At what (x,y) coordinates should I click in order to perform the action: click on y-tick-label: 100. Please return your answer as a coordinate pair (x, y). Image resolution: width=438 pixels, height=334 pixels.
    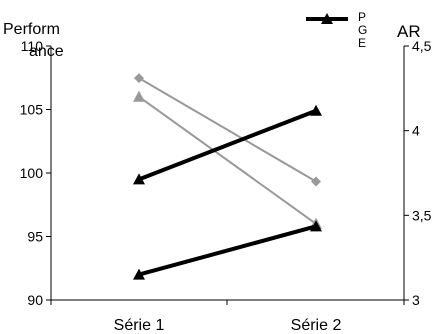
    Looking at the image, I should click on (32, 173).